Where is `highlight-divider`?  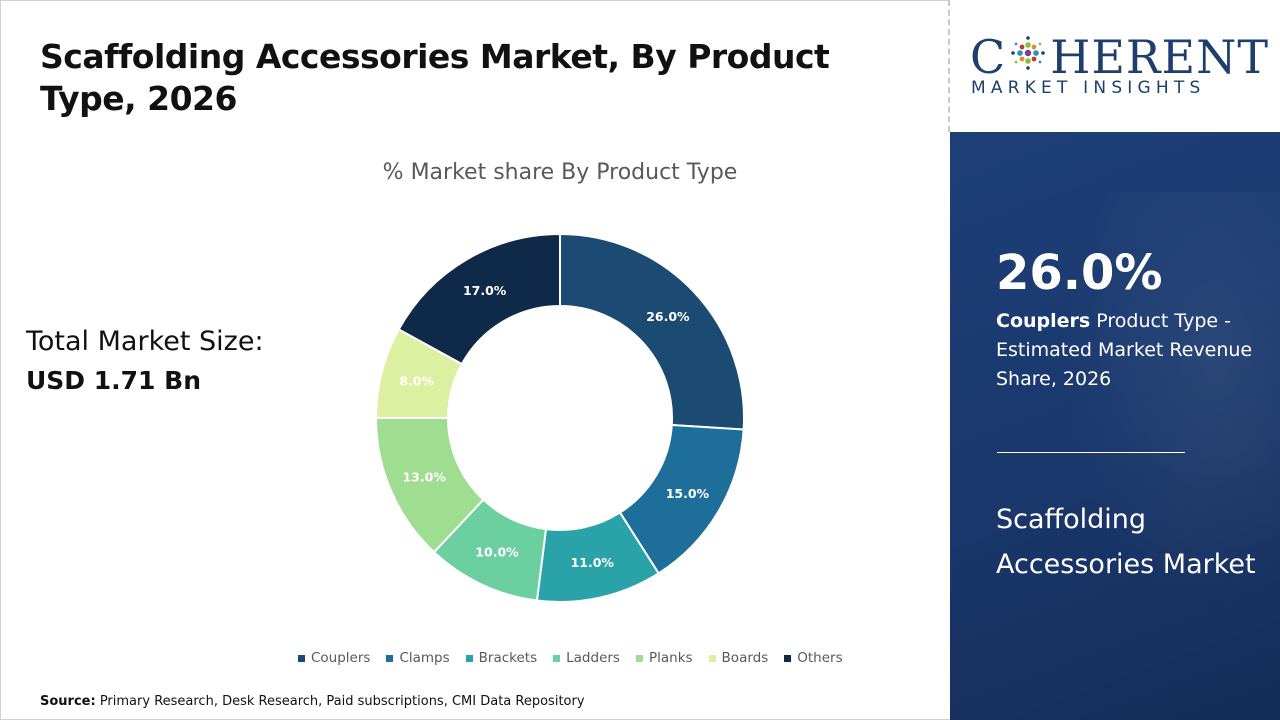
highlight-divider is located at coordinates (1091, 452).